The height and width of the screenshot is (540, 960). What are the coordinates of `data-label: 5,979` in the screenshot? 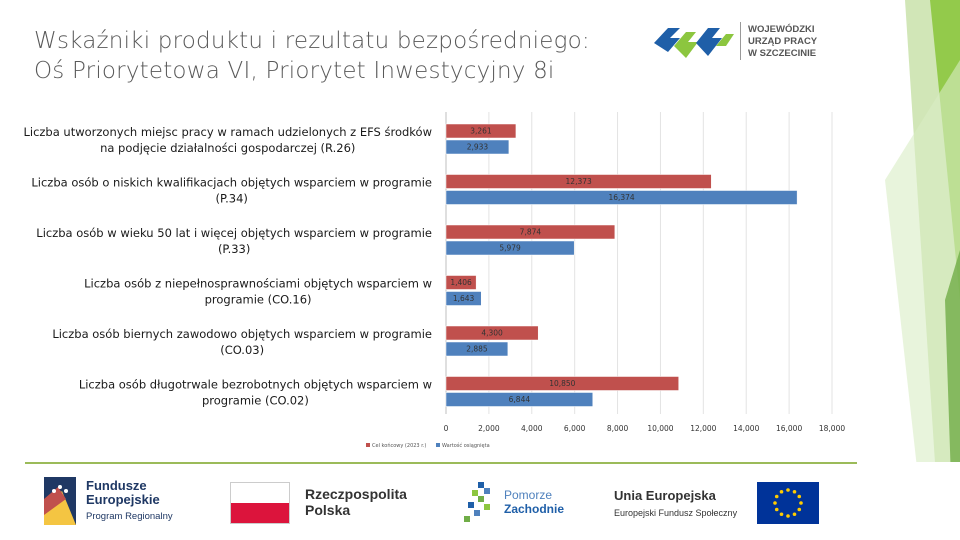 It's located at (510, 248).